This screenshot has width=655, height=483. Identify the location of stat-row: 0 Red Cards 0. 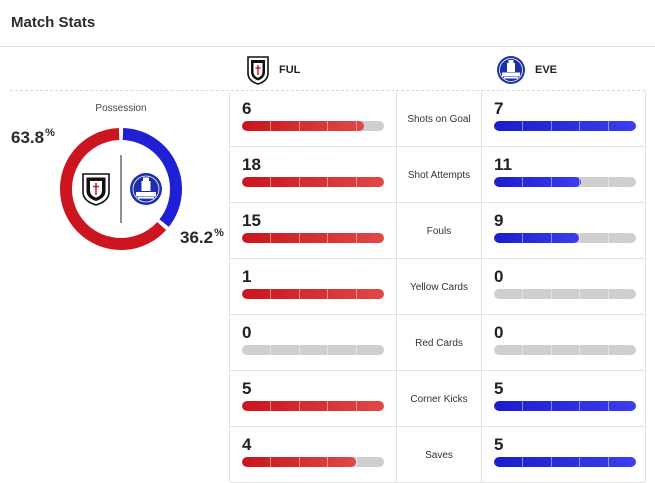
(437, 343).